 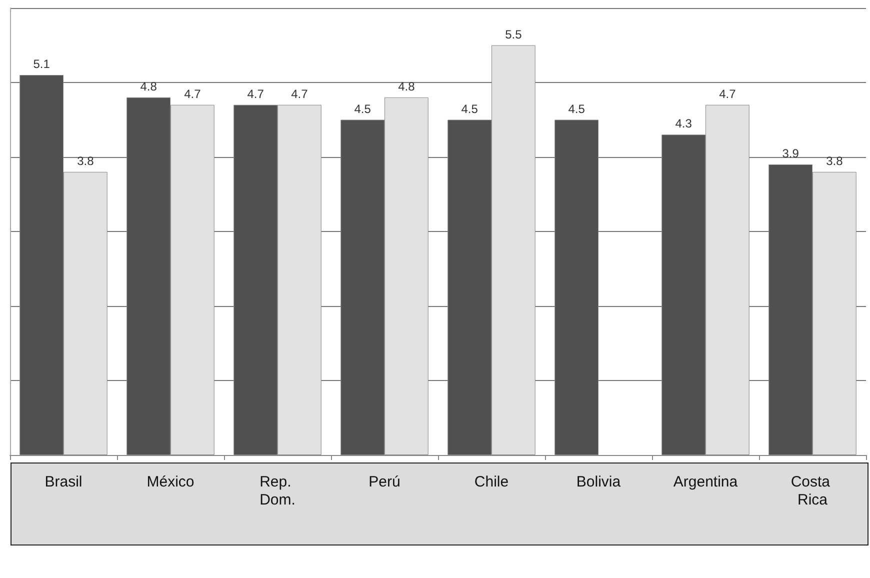 I want to click on x-tick-label: Argentina, so click(x=705, y=482).